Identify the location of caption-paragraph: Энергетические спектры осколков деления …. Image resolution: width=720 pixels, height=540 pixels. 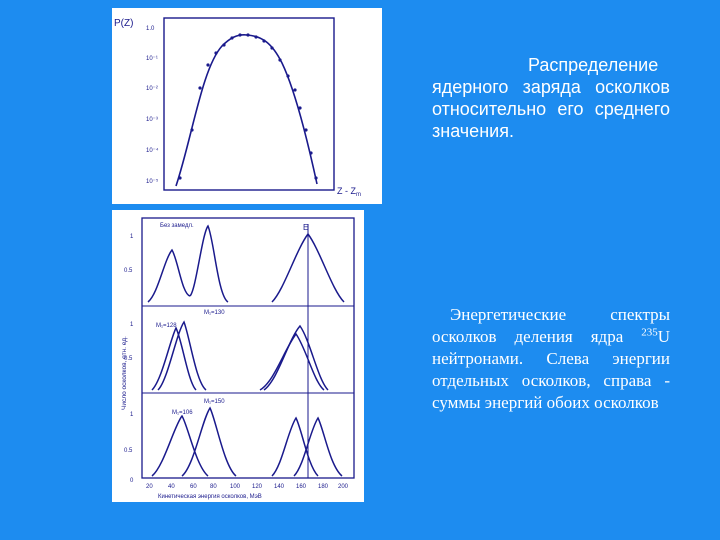
(551, 359).